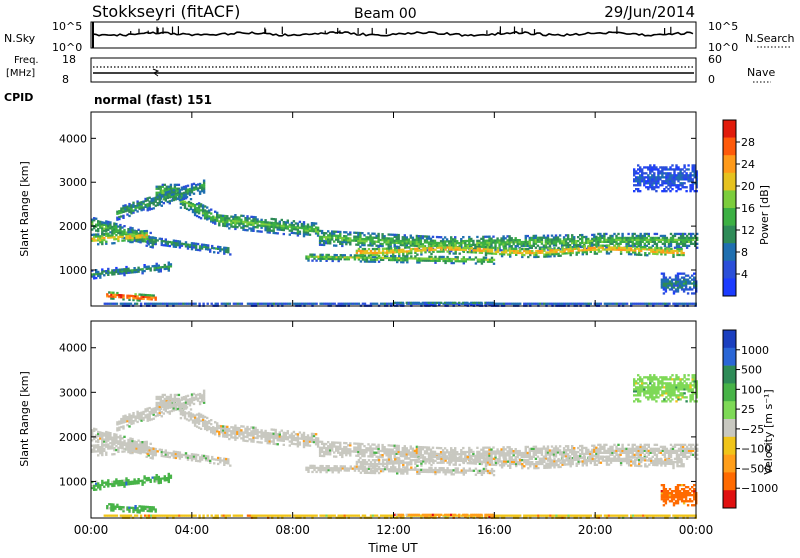  What do you see at coordinates (729, 129) in the screenshot?
I see `colorbar-swatch` at bounding box center [729, 129].